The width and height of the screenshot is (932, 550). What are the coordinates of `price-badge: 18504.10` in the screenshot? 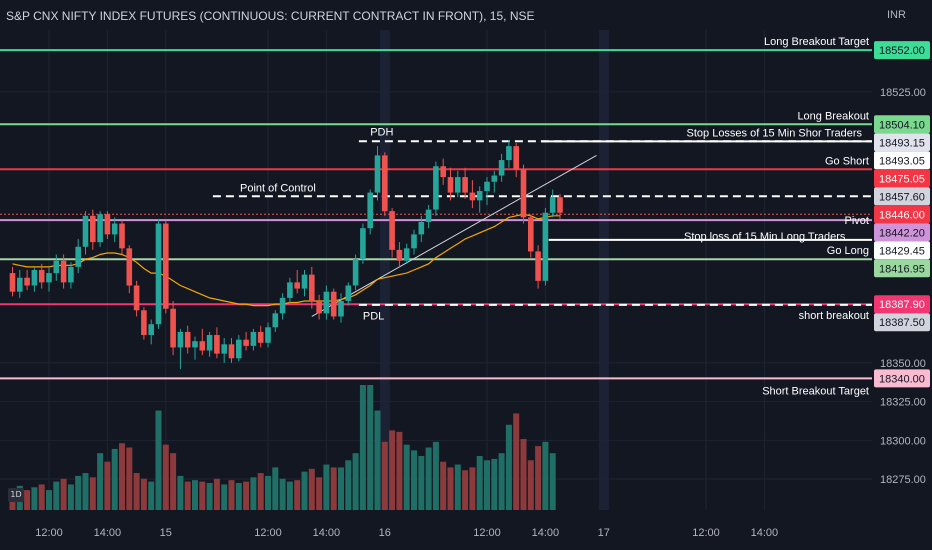 It's located at (902, 124).